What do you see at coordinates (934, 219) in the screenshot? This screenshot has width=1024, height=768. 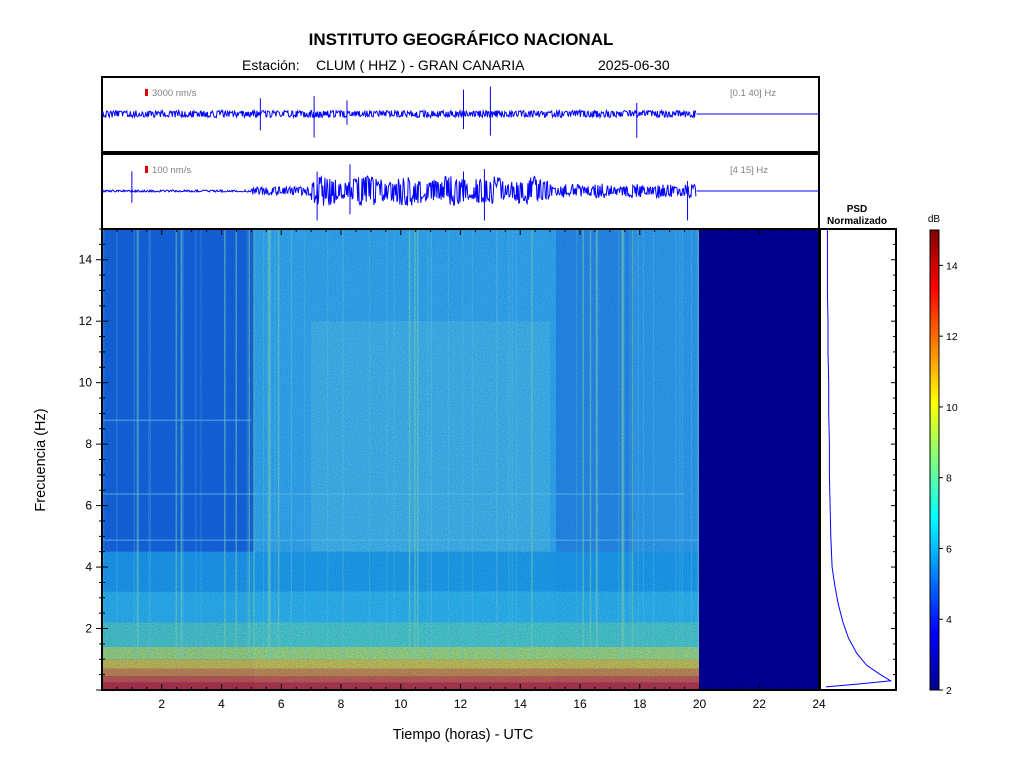 I see `colorbar-label: dB` at bounding box center [934, 219].